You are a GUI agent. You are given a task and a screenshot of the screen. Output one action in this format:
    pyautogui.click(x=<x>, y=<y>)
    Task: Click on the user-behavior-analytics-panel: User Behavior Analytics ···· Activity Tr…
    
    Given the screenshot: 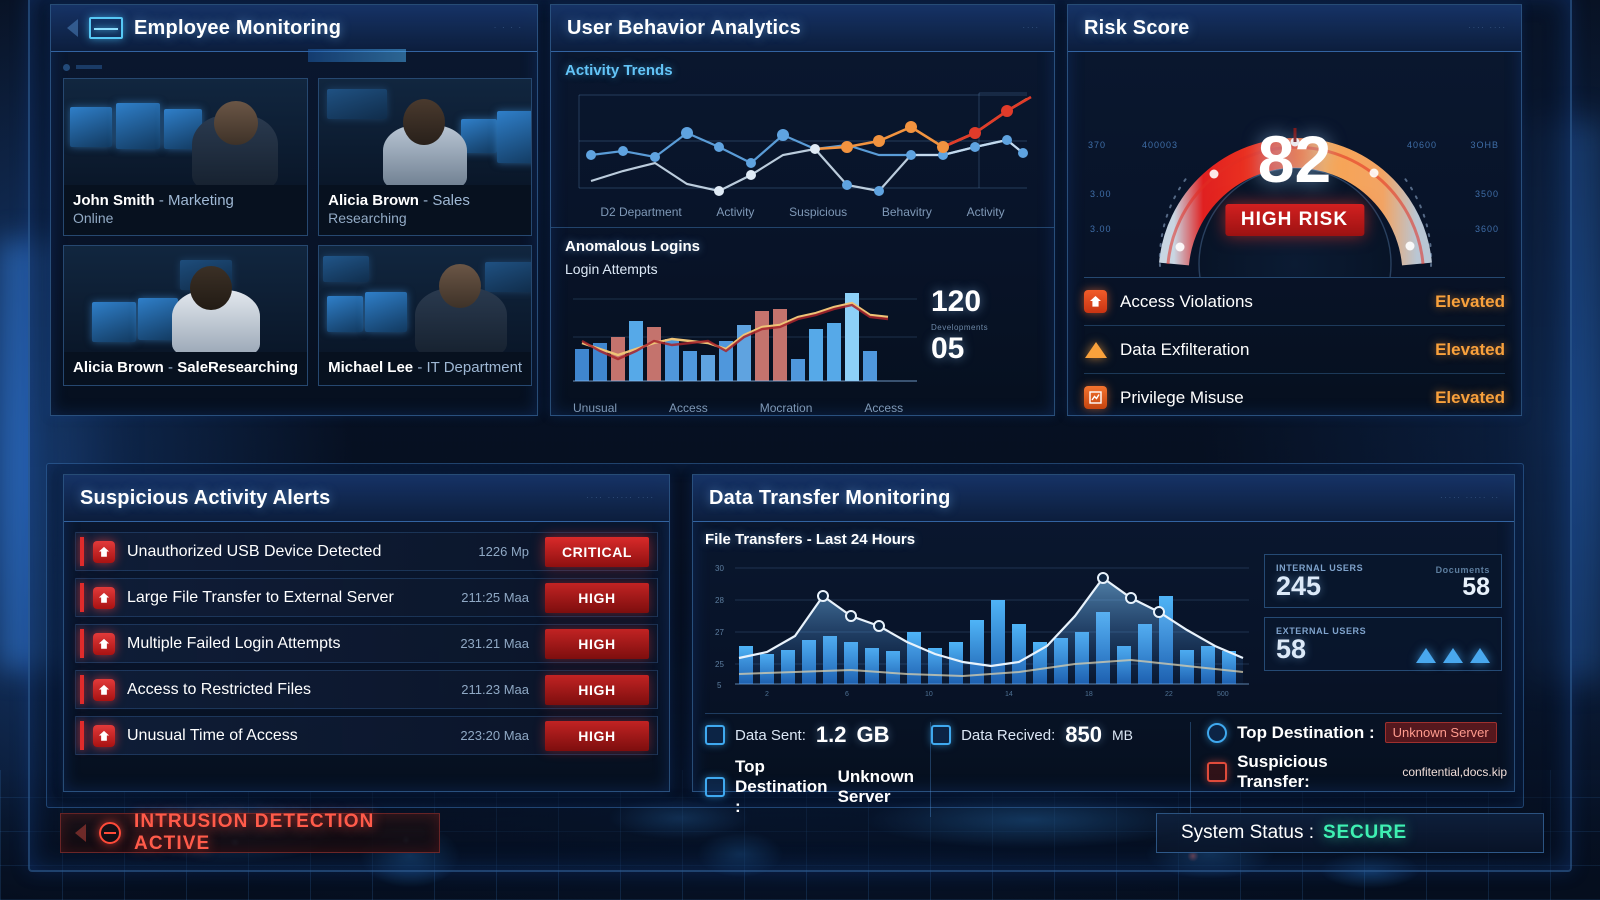 What is the action you would take?
    pyautogui.click(x=802, y=210)
    